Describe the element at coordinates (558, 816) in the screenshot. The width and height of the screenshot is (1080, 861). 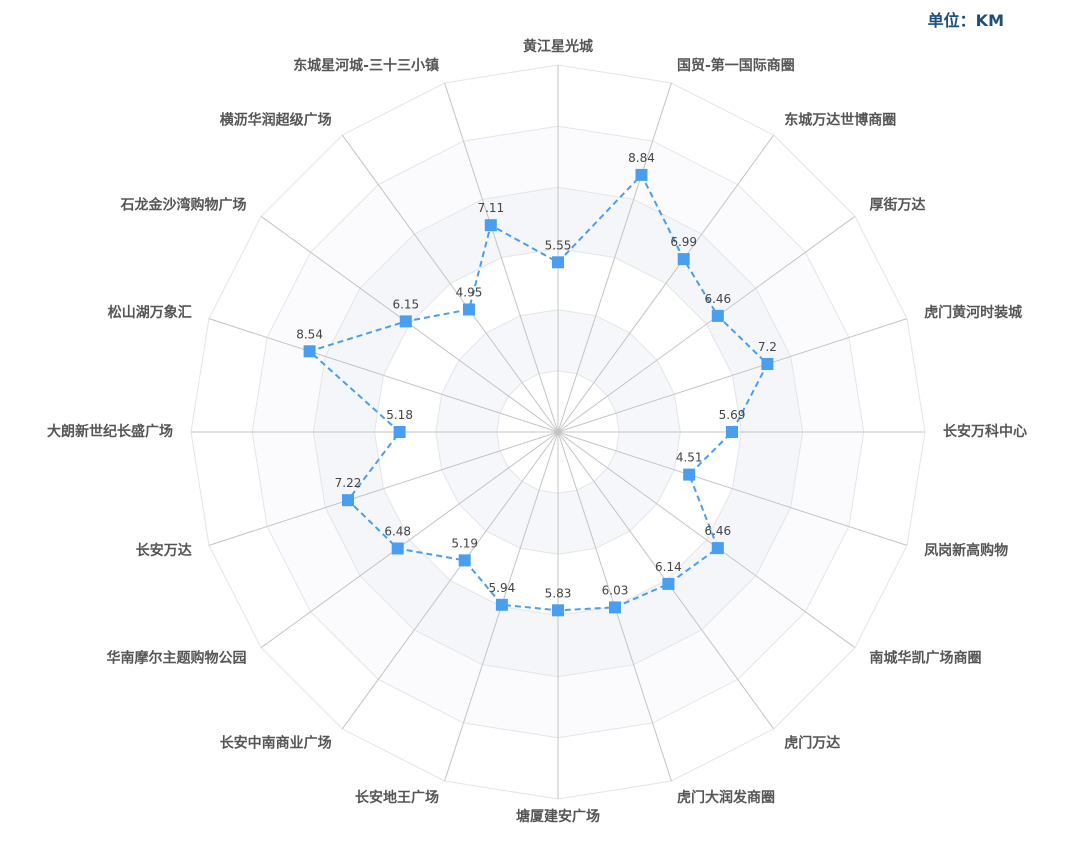
I see `axis-label: 塘厦建安广场` at that location.